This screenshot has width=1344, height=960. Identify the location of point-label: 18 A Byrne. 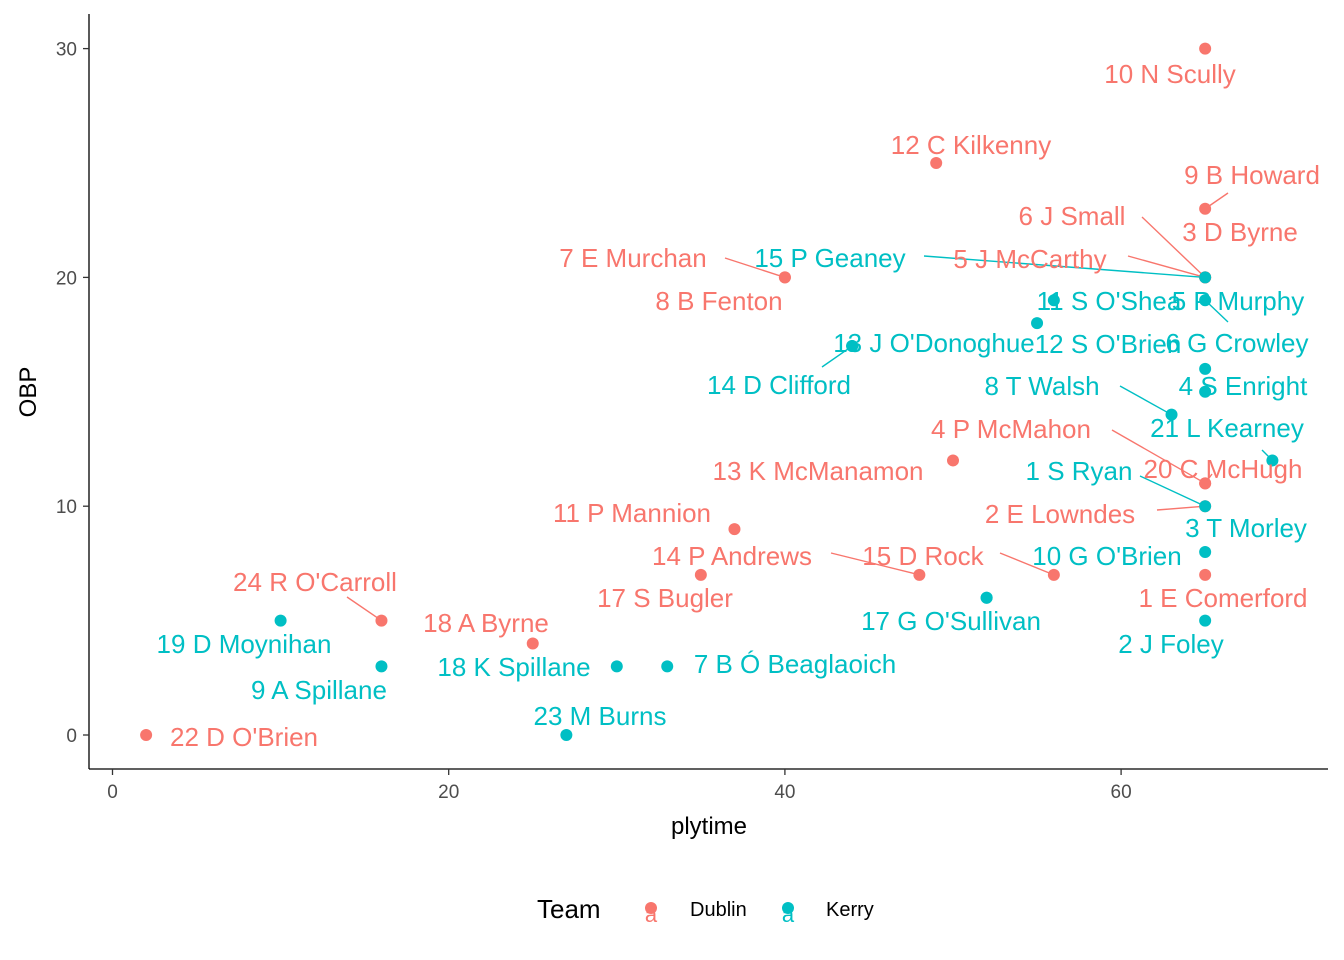
(486, 623).